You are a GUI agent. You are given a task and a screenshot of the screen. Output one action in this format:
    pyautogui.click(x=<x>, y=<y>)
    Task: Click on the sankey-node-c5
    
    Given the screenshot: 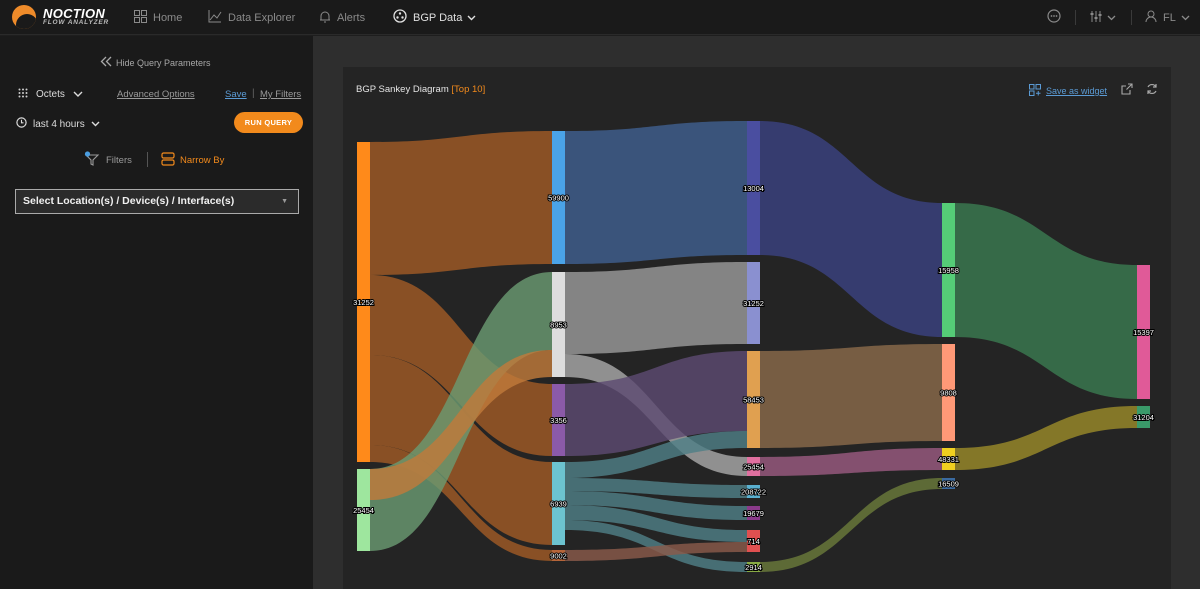 What is the action you would take?
    pyautogui.click(x=753, y=491)
    